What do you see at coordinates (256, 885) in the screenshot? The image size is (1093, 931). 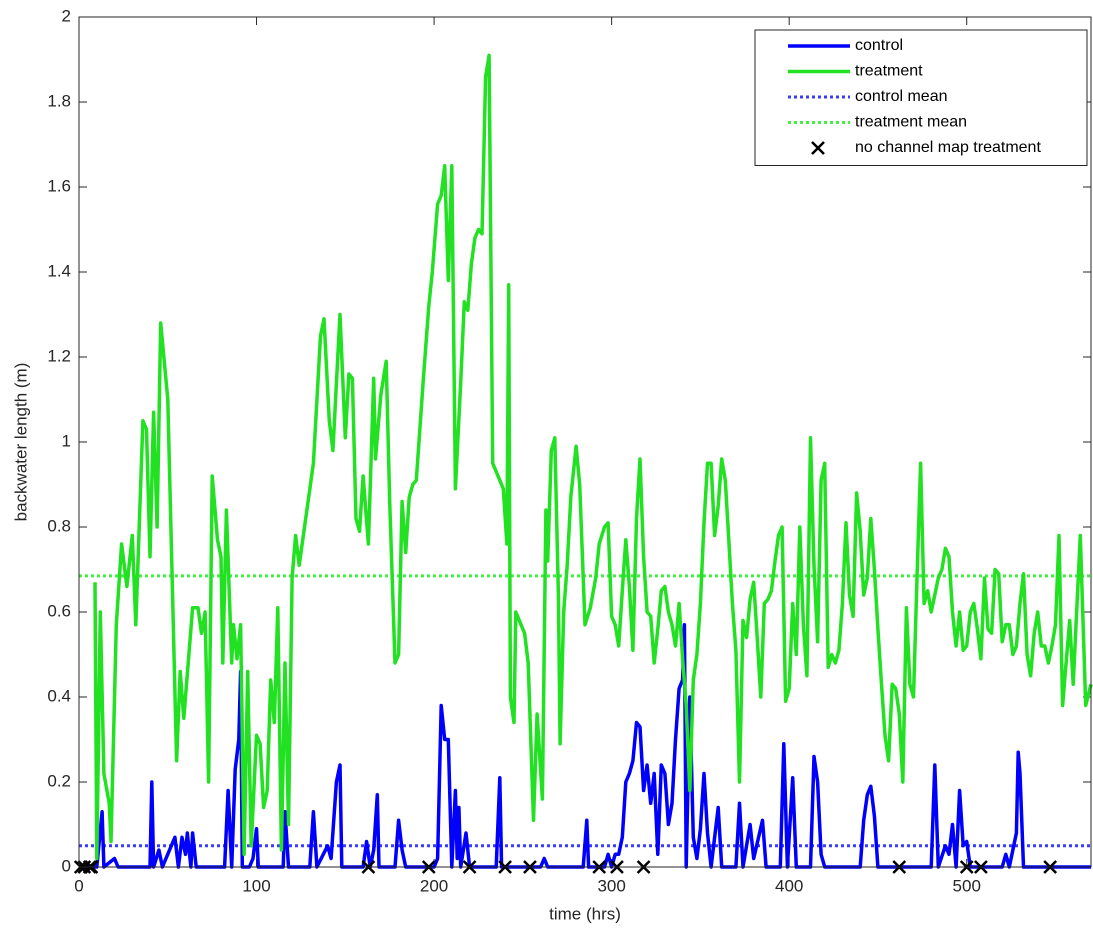 I see `x-tick-label: 100` at bounding box center [256, 885].